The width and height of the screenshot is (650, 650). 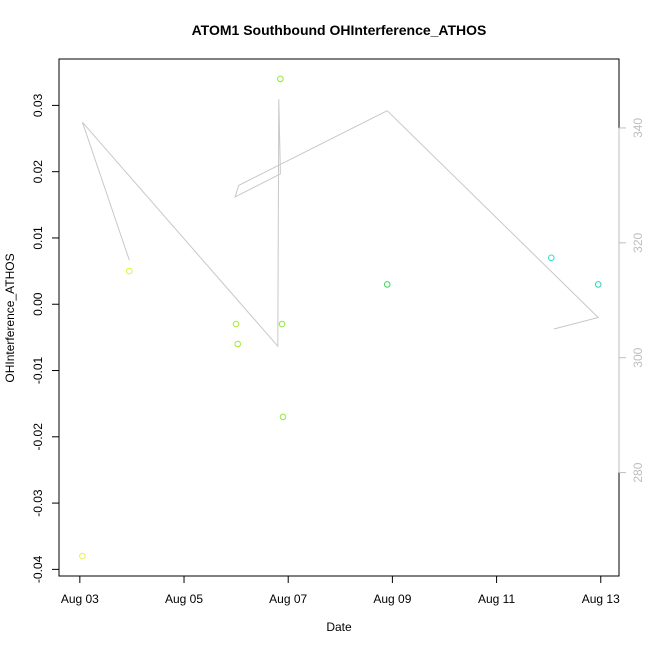 I want to click on x-tick-label: Aug 03, so click(x=80, y=599).